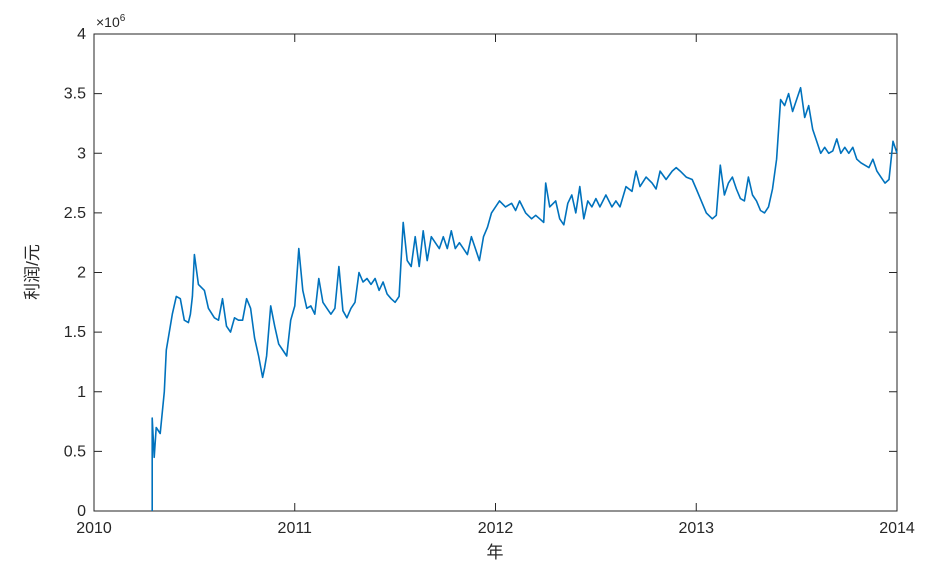 The width and height of the screenshot is (925, 564). What do you see at coordinates (897, 528) in the screenshot?
I see `x-tick-label: 2014` at bounding box center [897, 528].